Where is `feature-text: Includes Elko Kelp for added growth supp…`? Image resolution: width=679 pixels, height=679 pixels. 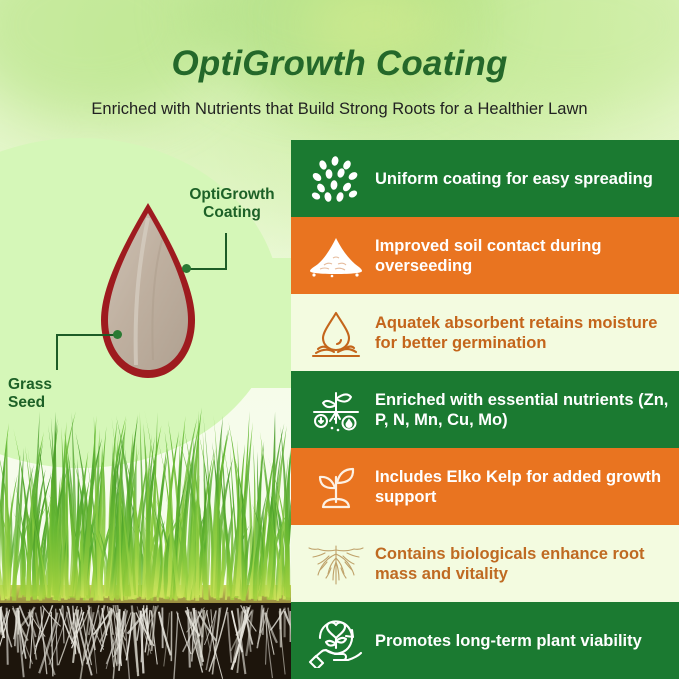 feature-text: Includes Elko Kelp for added growth supp… is located at coordinates (518, 486).